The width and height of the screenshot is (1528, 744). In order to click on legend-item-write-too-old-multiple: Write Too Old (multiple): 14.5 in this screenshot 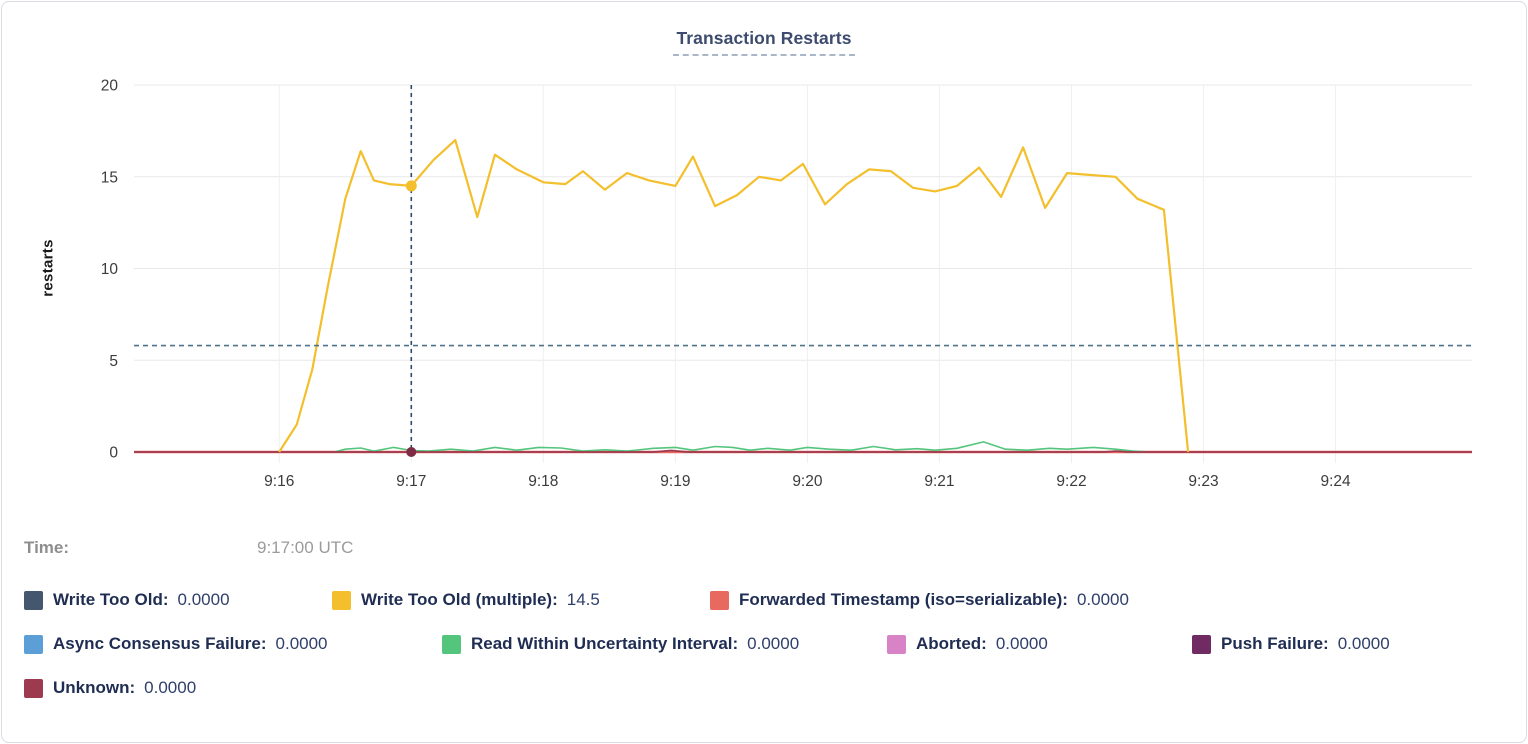, I will do `click(521, 600)`.